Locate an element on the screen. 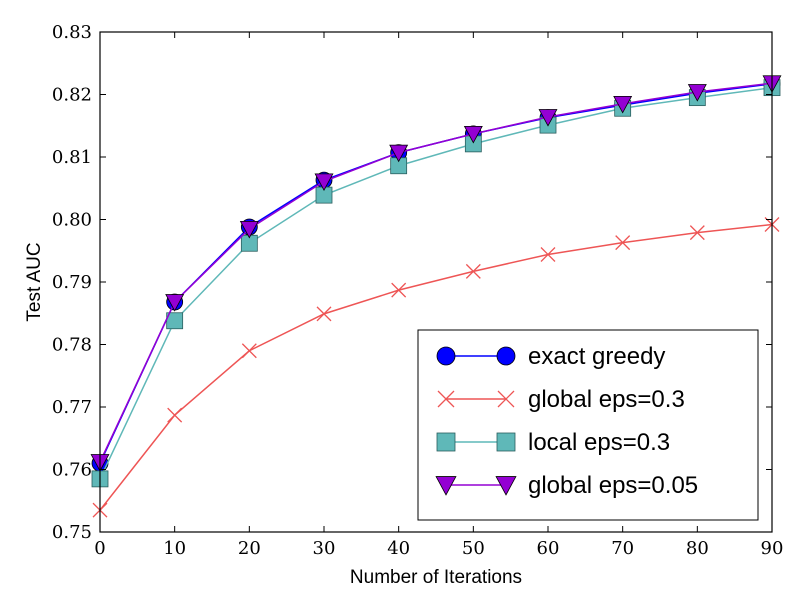  x-tick-label: 50 is located at coordinates (473, 548).